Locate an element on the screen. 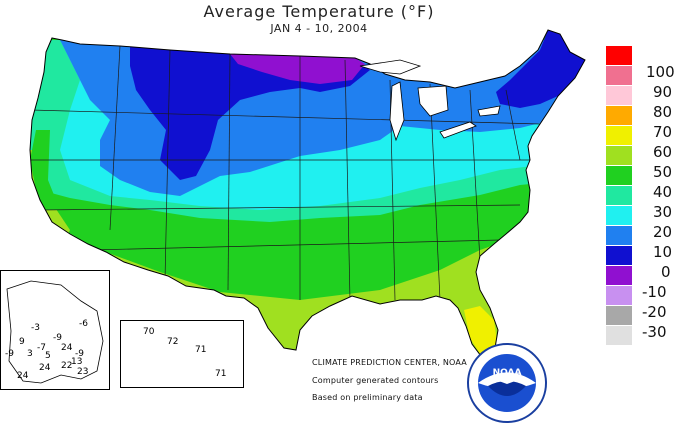 This screenshot has height=435, width=678. legend-label: 50 is located at coordinates (663, 172).